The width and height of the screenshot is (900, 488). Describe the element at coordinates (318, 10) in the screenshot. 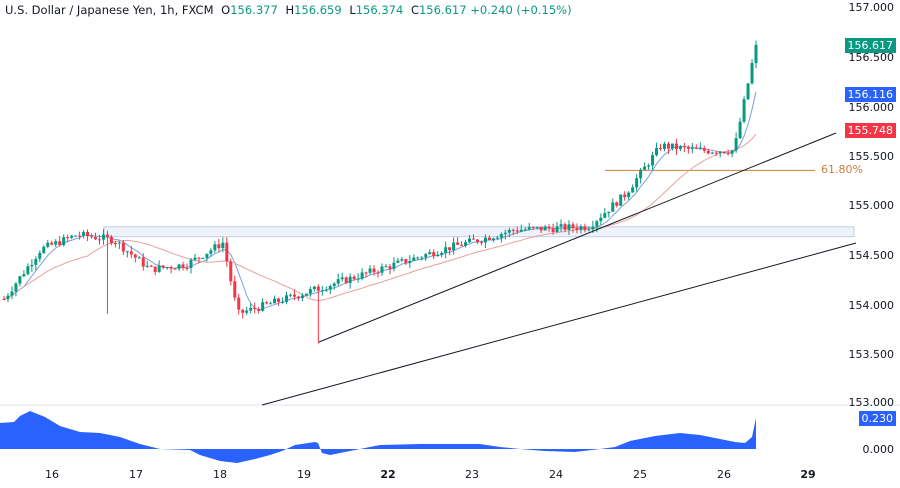

I see `high-value: 156.659` at that location.